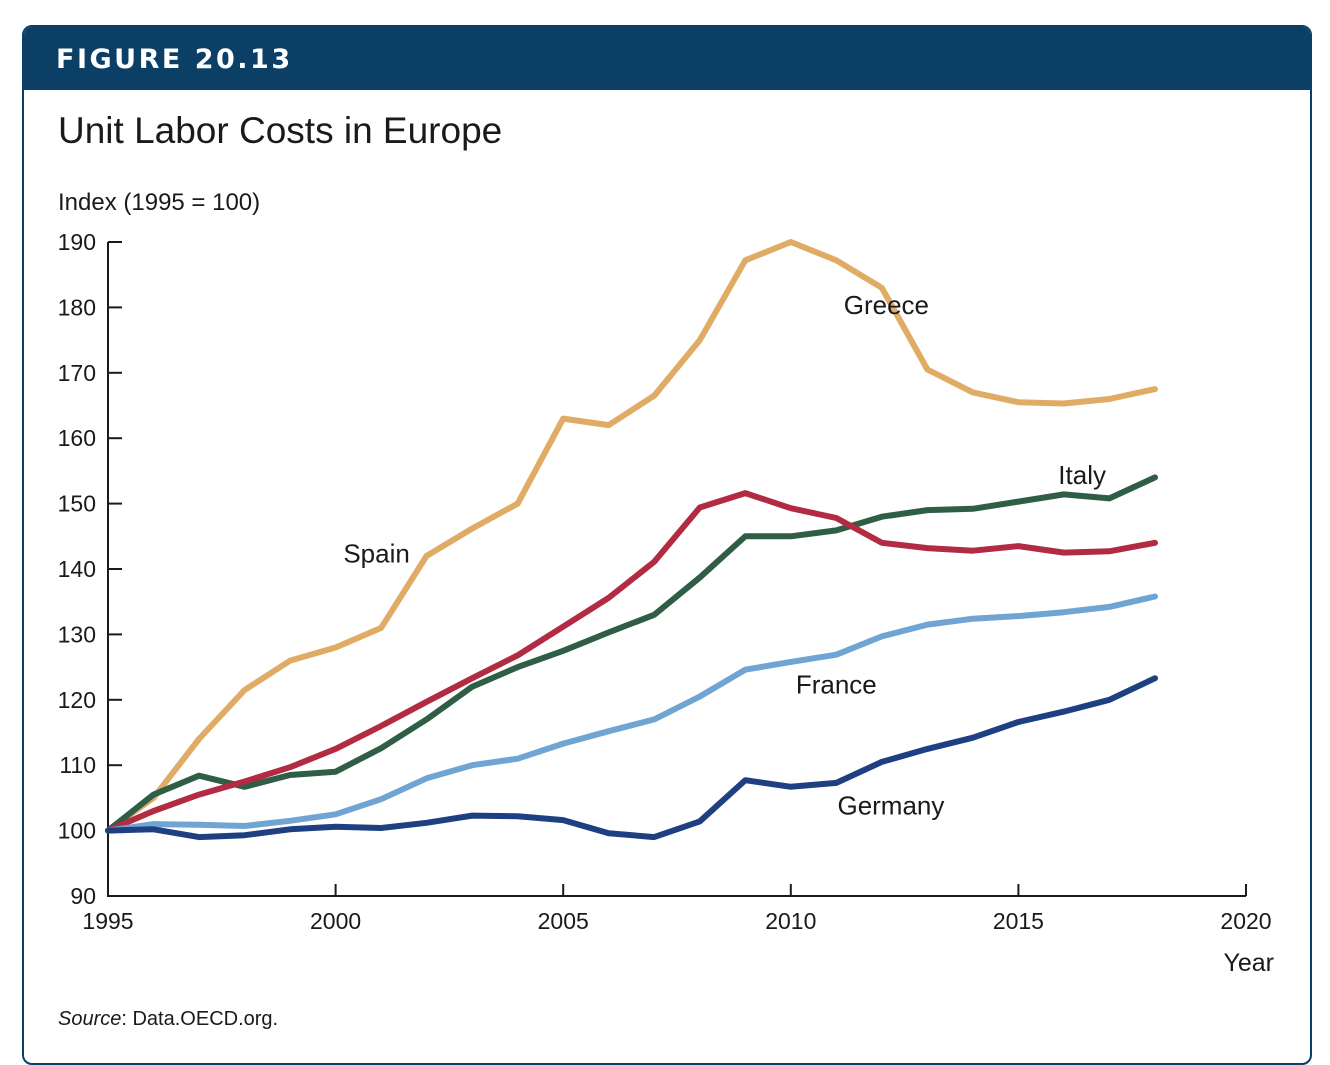 The image size is (1330, 1065). Describe the element at coordinates (77, 438) in the screenshot. I see `y-tick-label-160: 160` at that location.